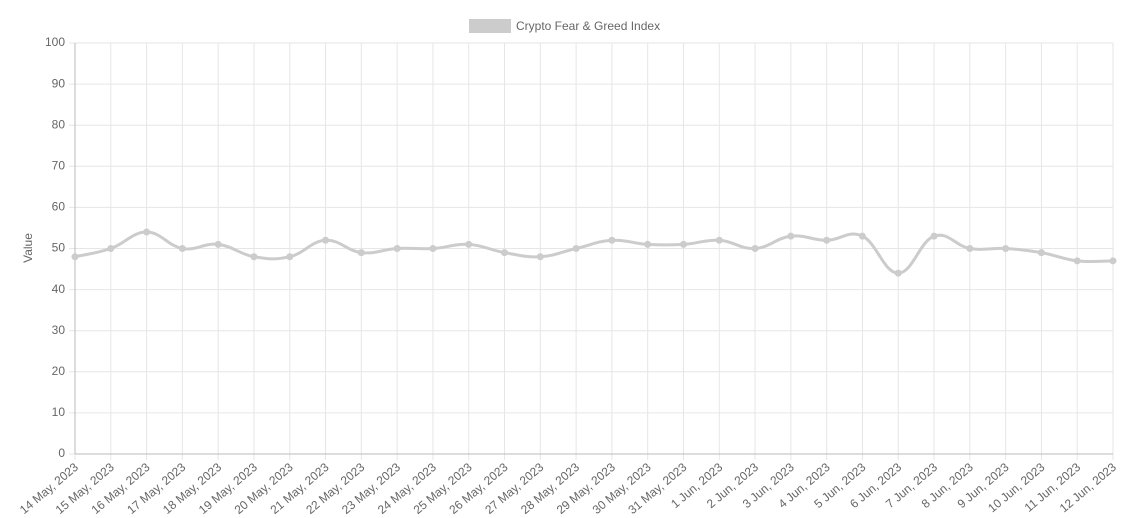 This screenshot has height=518, width=1129. Describe the element at coordinates (594, 252) in the screenshot. I see `data-line` at that location.